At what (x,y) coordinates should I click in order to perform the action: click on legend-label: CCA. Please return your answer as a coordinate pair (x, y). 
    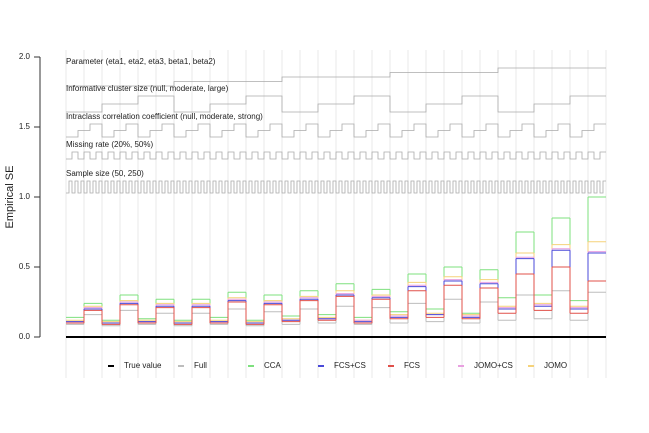
    Looking at the image, I should click on (273, 365).